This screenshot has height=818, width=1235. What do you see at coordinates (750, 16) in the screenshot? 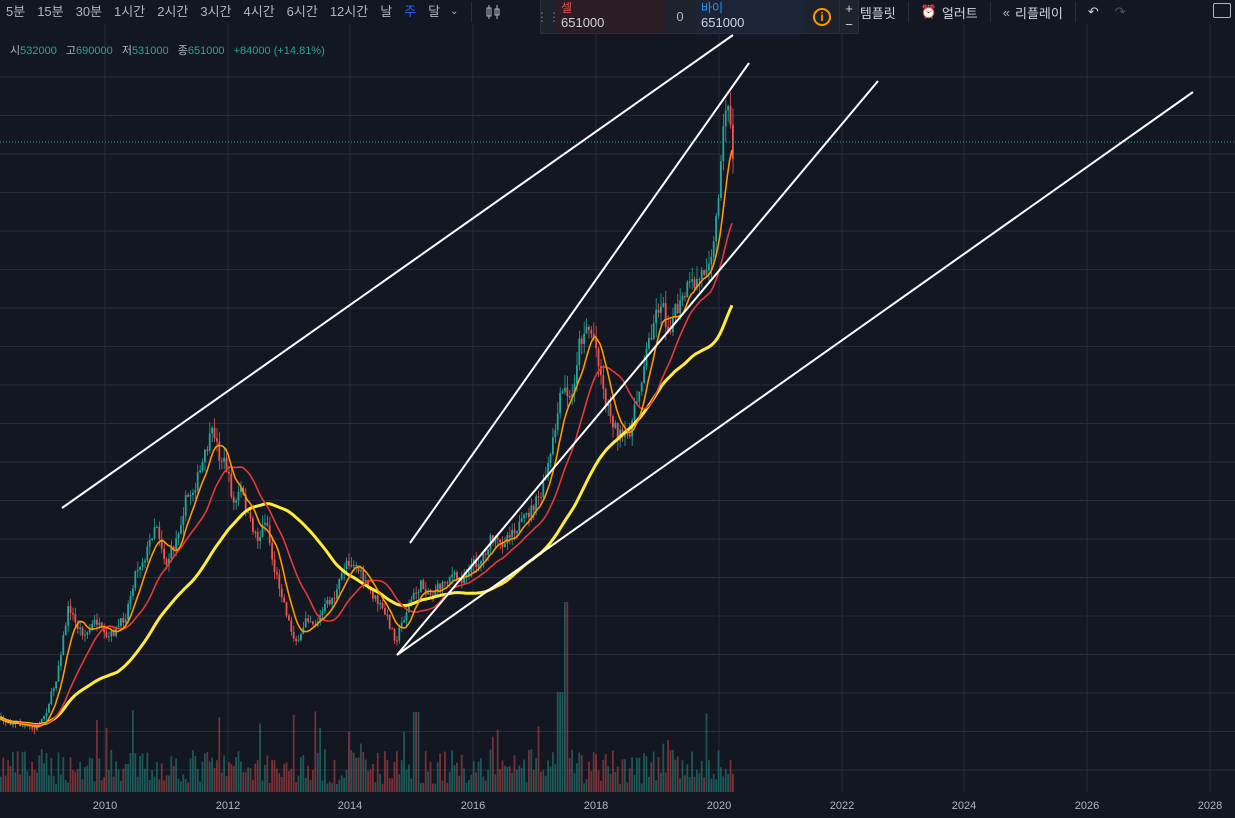
I see `buy-button: 바이 651000` at bounding box center [750, 16].